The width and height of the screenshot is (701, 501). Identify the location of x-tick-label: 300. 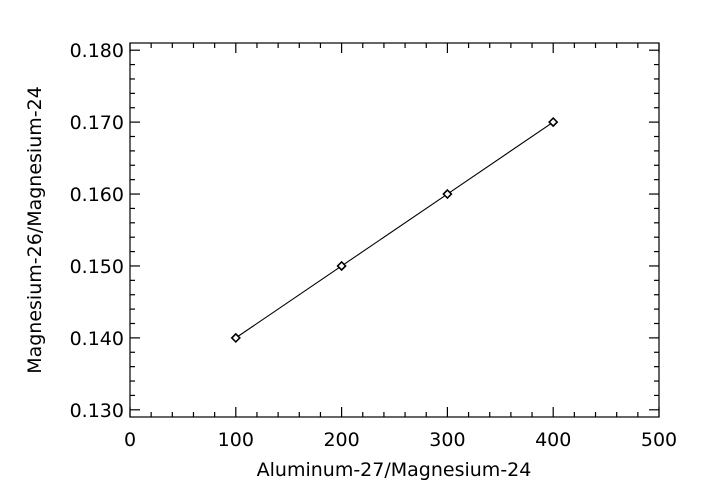
(447, 440).